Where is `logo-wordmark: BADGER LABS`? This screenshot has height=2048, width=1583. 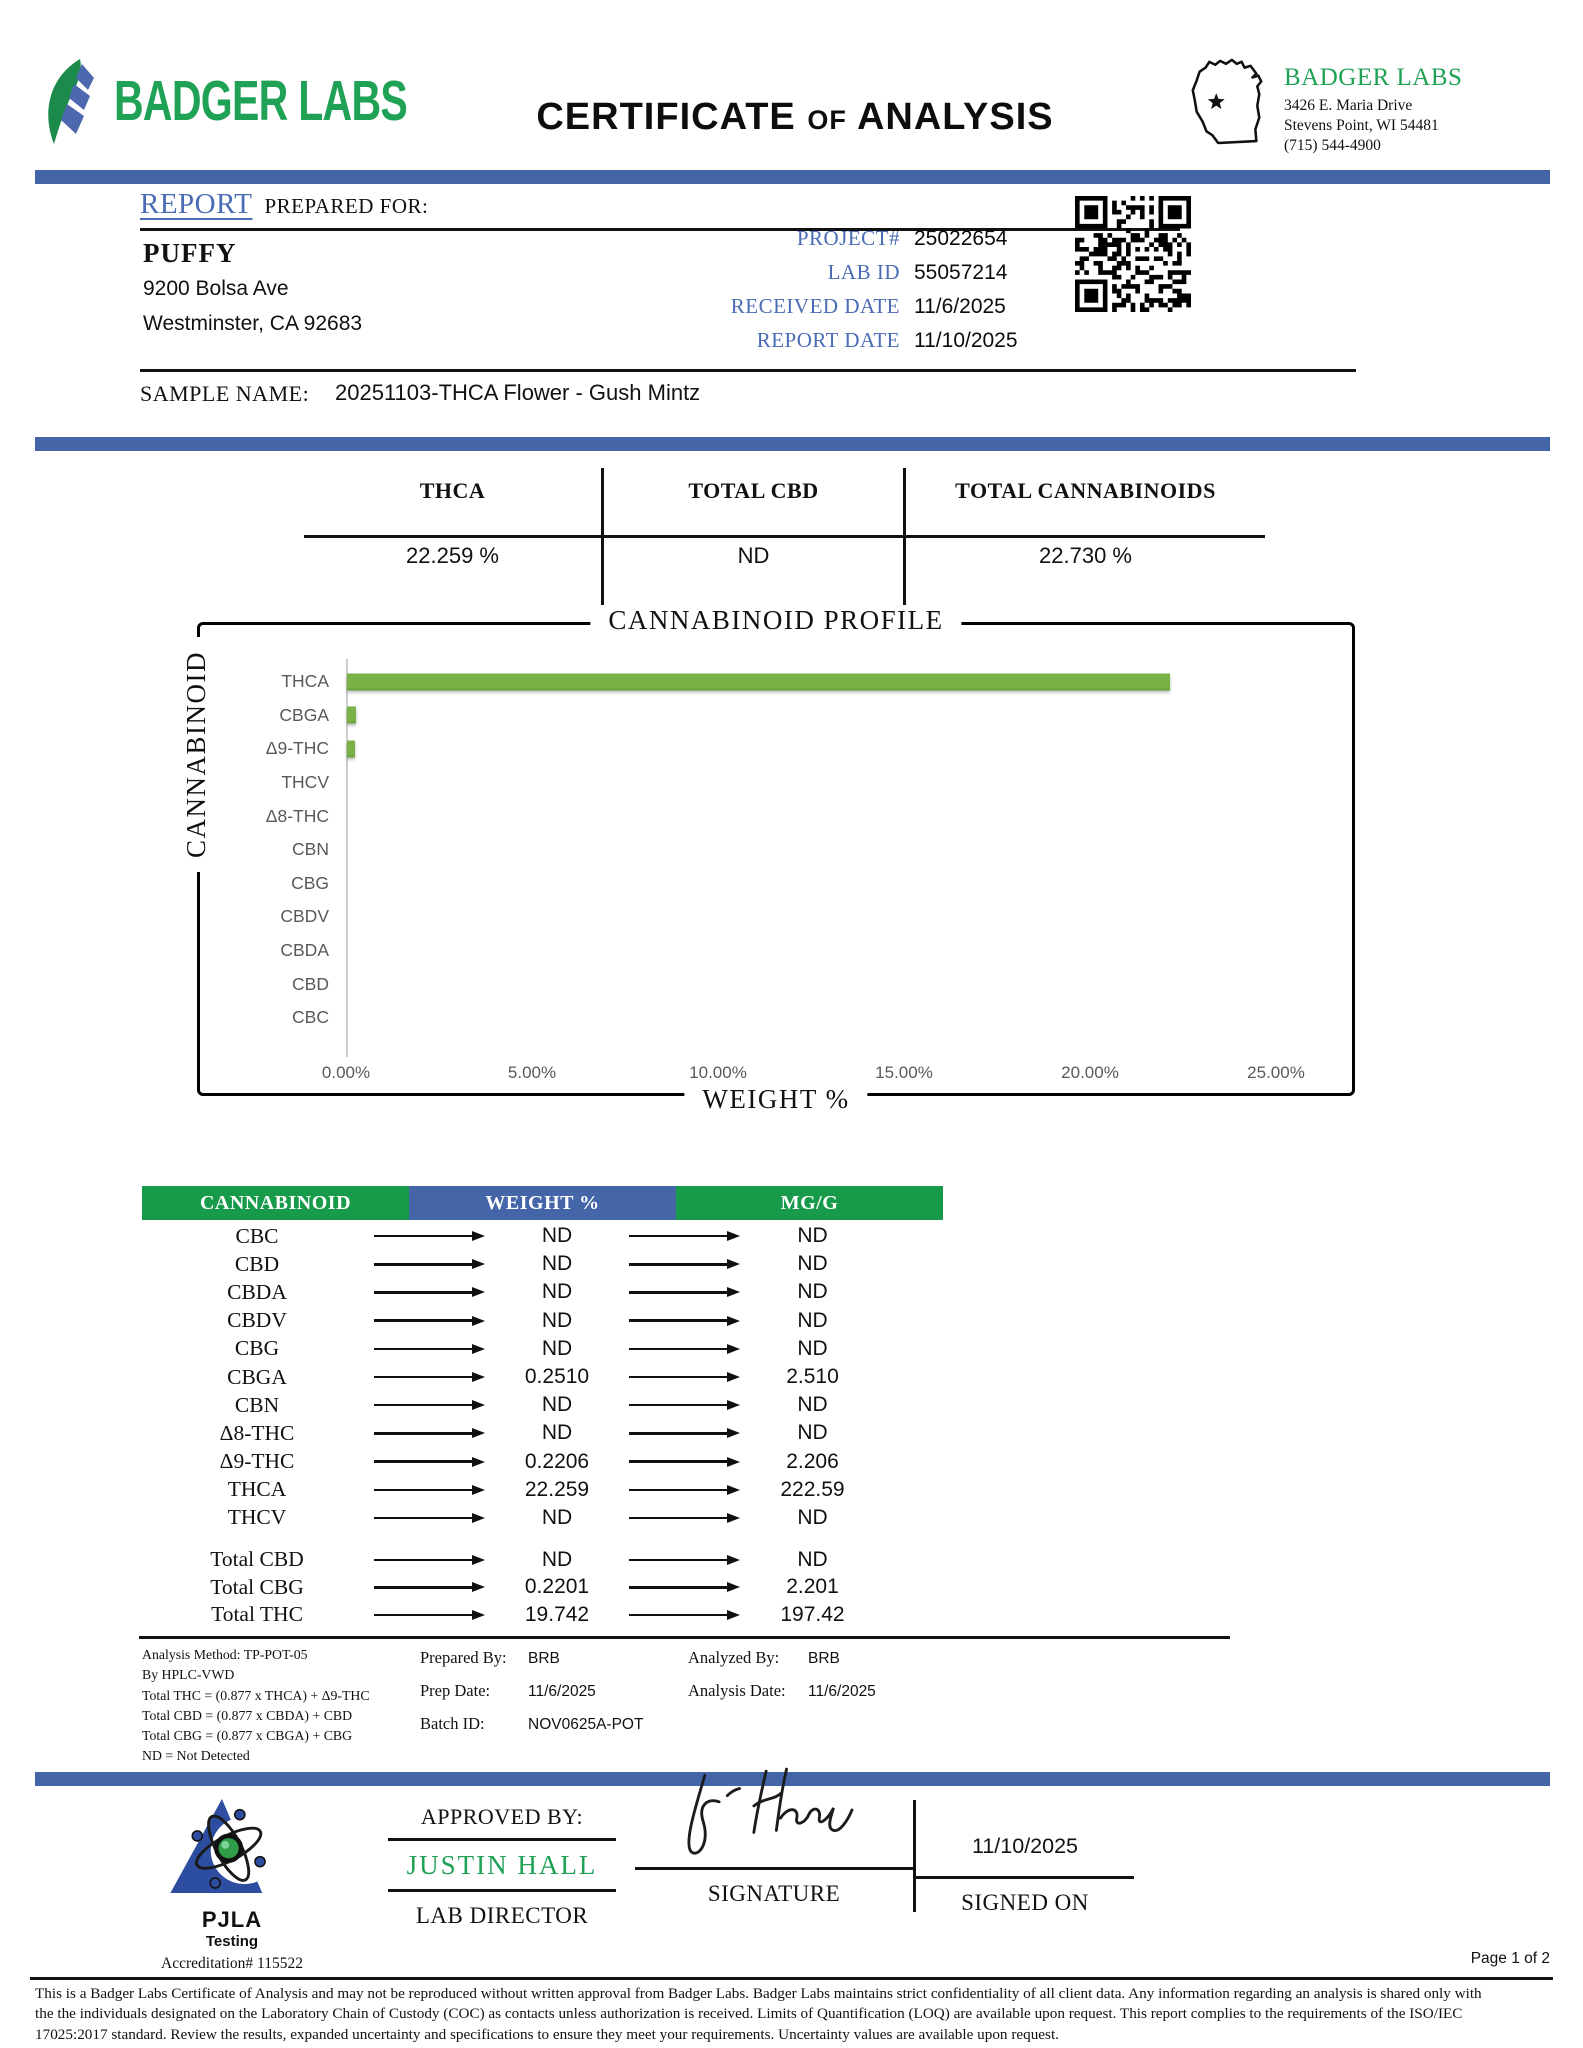
logo-wordmark: BADGER LABS is located at coordinates (261, 100).